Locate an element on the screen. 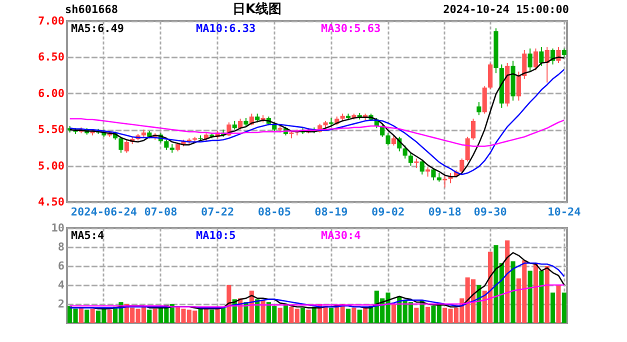  x-tick-label: 09-18 is located at coordinates (445, 212).